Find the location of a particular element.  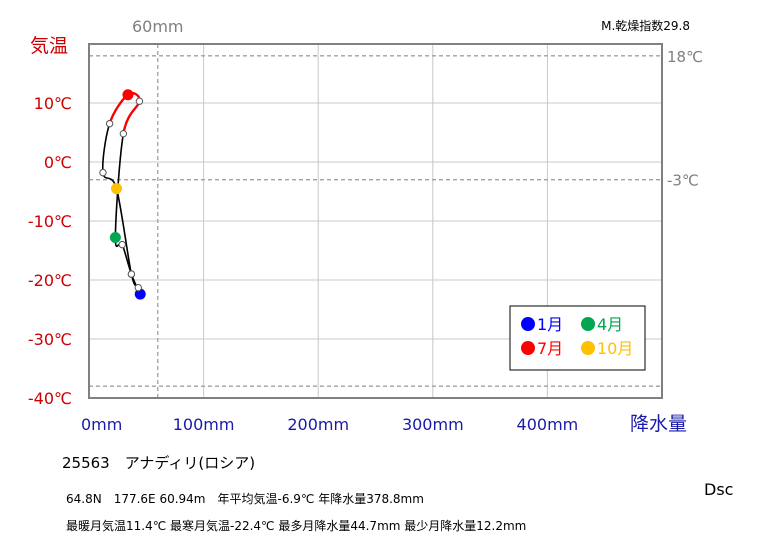

reference-label-minus3c: -3℃ is located at coordinates (683, 181).